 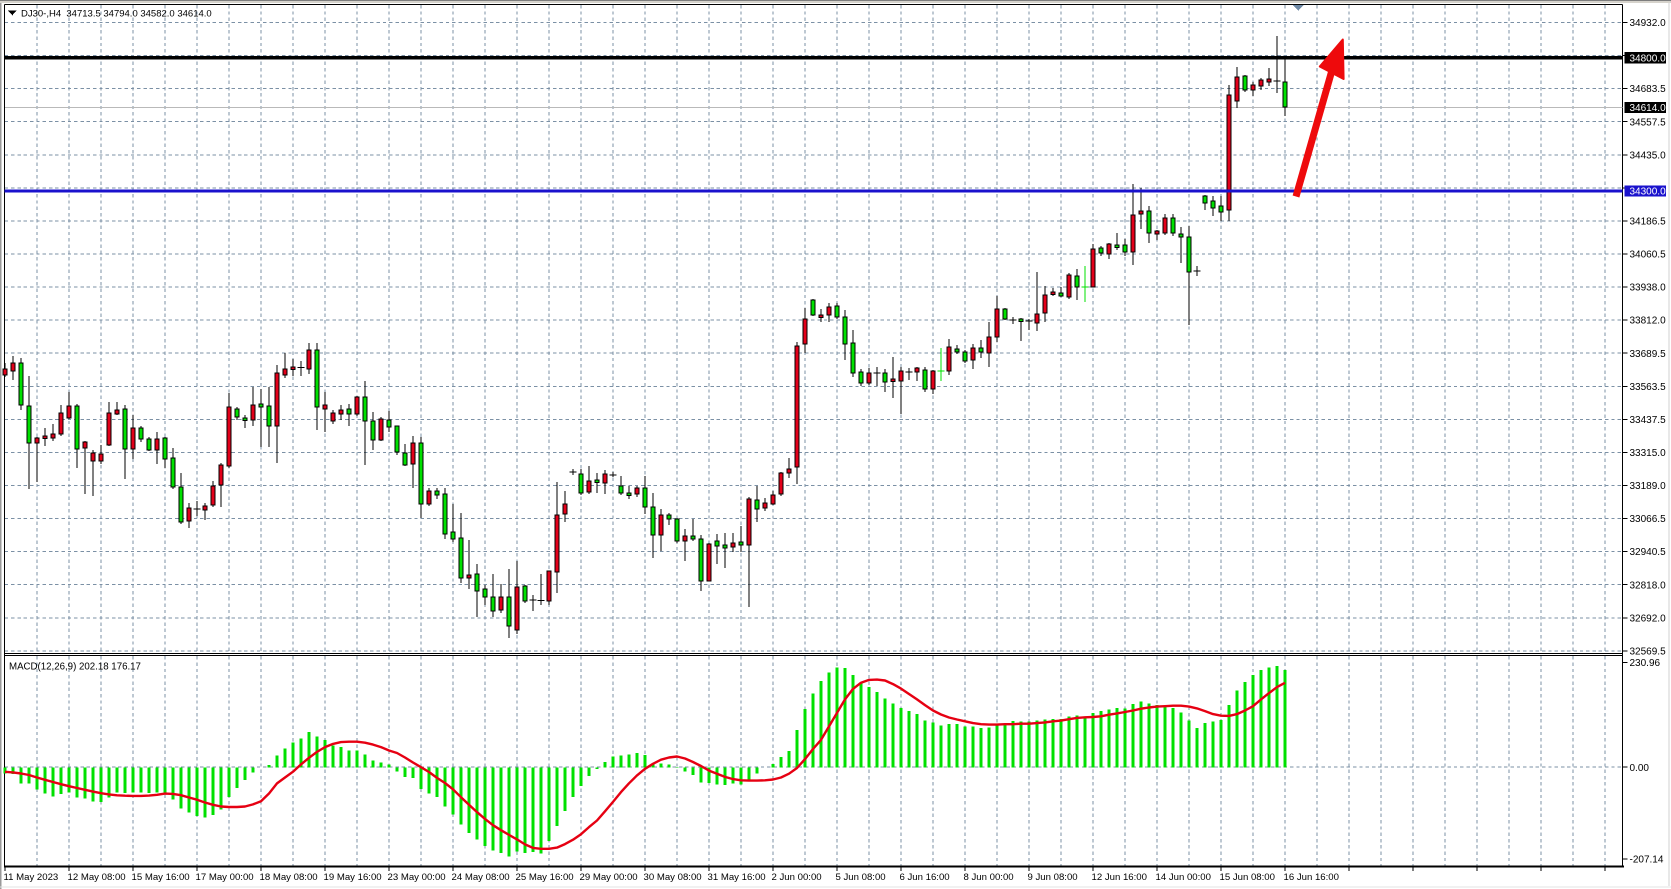 What do you see at coordinates (673, 877) in the screenshot?
I see `svg-text: 30 May 08:00` at bounding box center [673, 877].